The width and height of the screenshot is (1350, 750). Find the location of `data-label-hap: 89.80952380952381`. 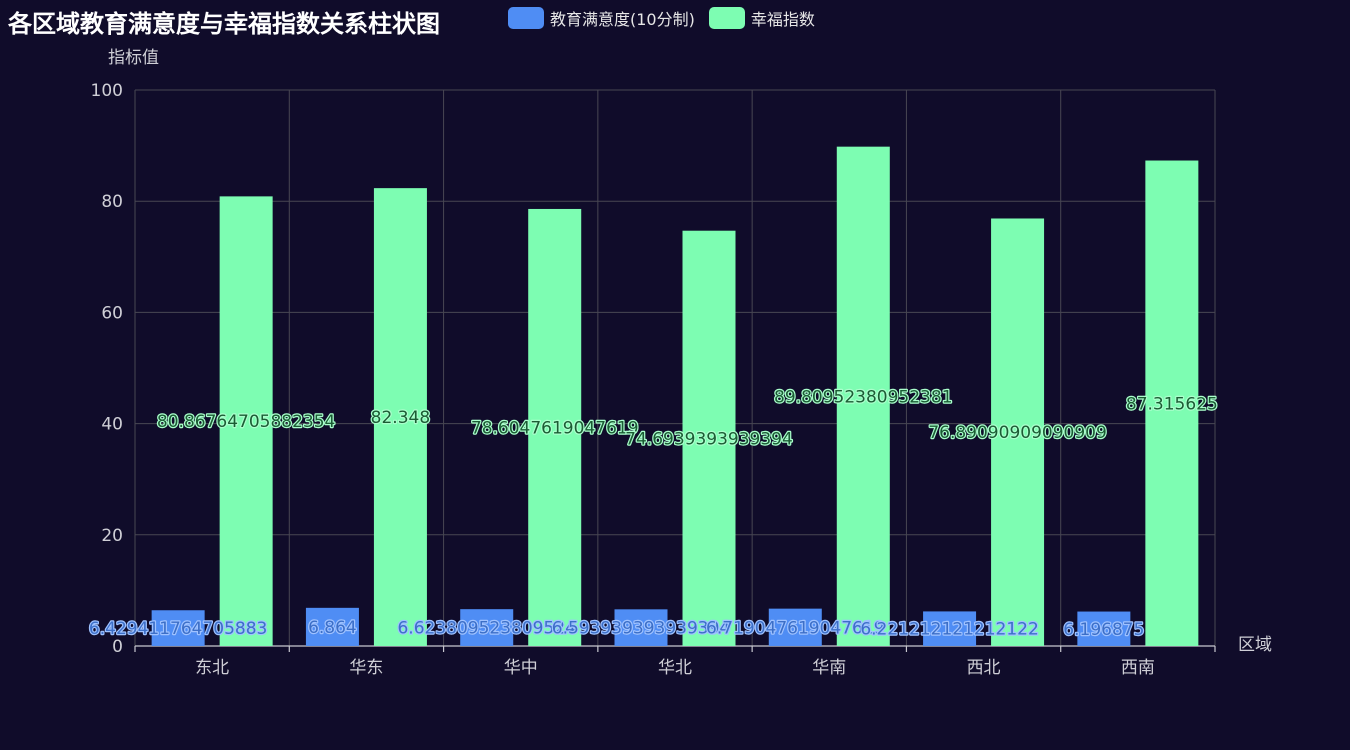

data-label-hap: 89.80952380952381 is located at coordinates (863, 397).